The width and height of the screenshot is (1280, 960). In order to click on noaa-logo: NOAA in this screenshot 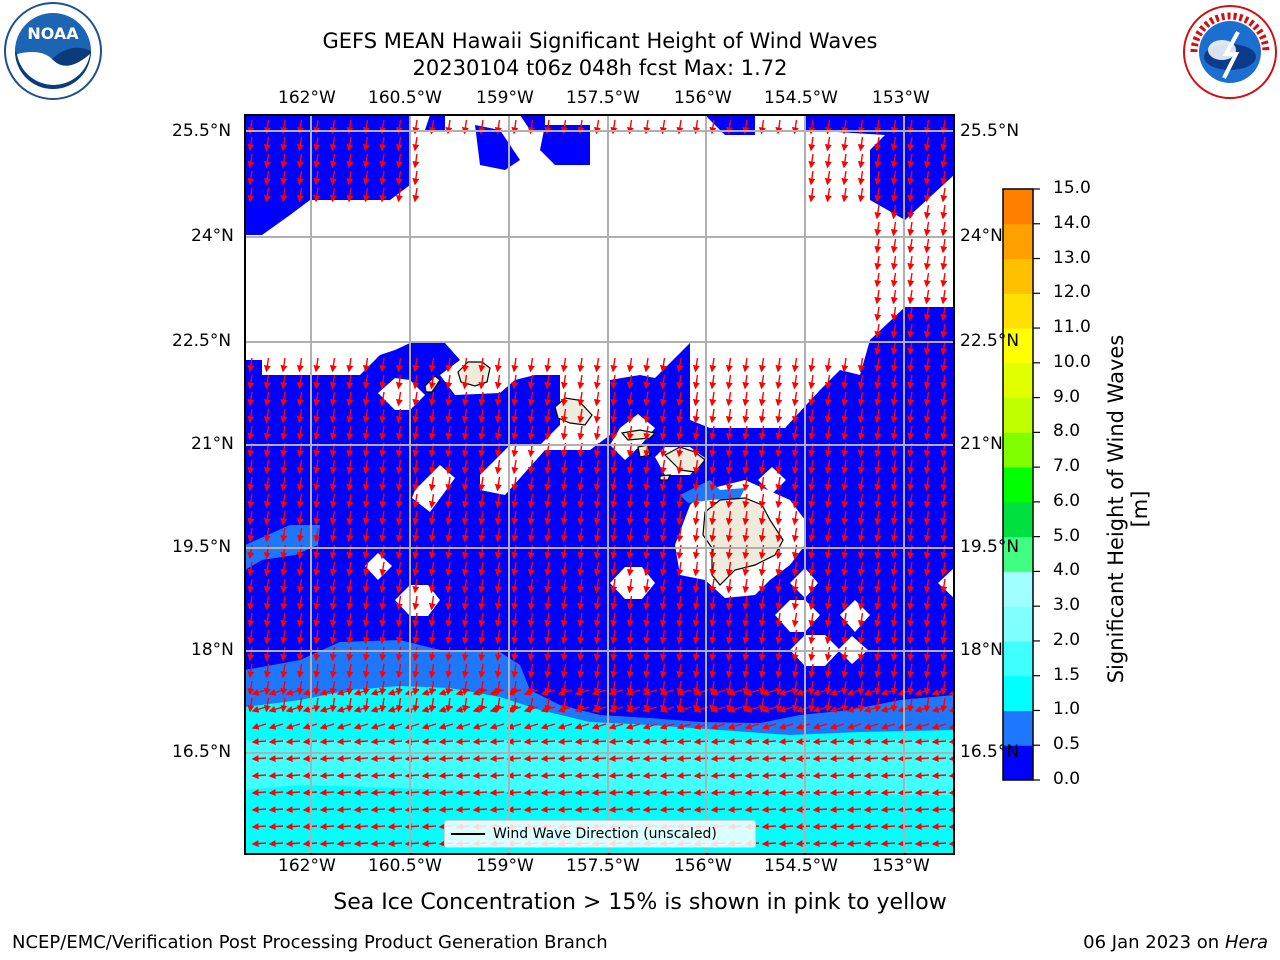, I will do `click(53, 51)`.